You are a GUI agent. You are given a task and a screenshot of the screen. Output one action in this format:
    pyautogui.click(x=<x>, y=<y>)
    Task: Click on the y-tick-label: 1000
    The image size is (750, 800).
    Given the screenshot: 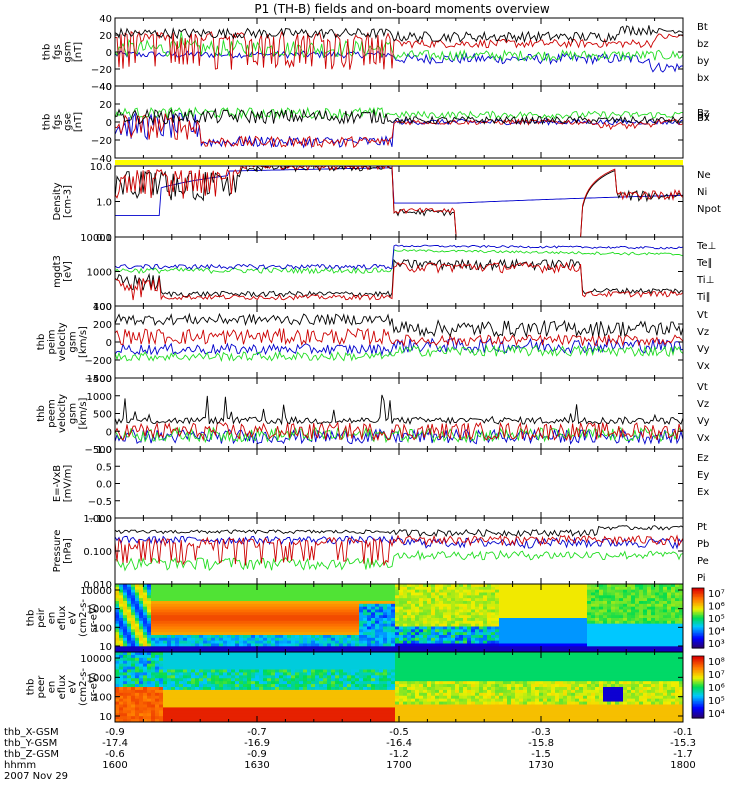 What is the action you would take?
    pyautogui.click(x=99, y=397)
    